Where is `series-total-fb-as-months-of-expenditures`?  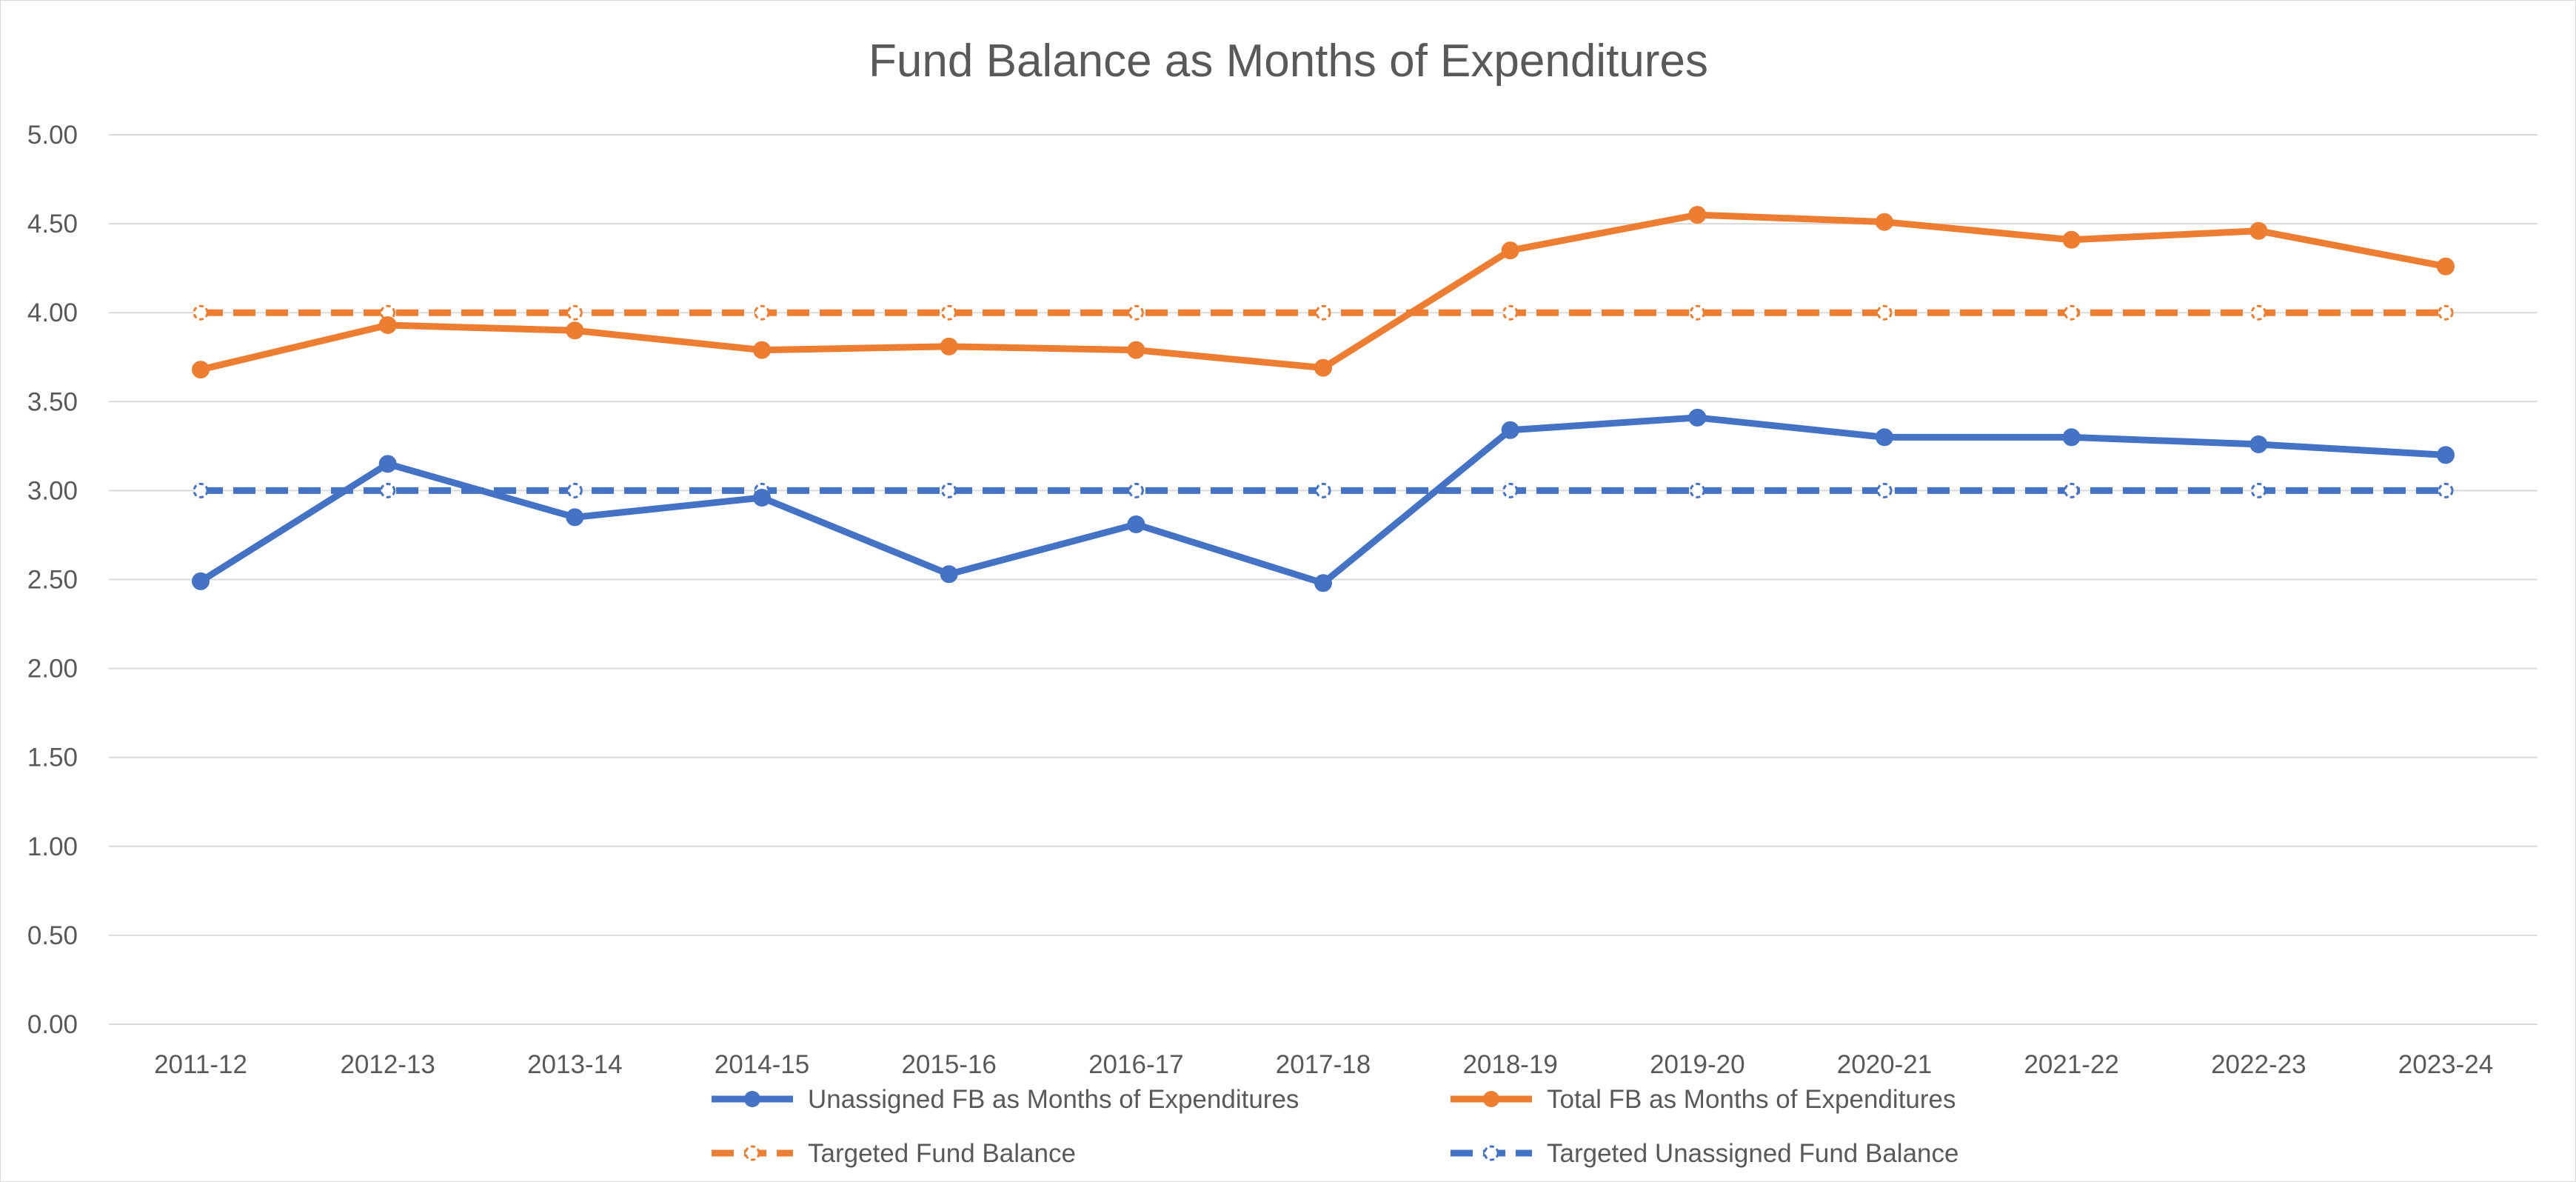
series-total-fb-as-months-of-expenditures is located at coordinates (1323, 292).